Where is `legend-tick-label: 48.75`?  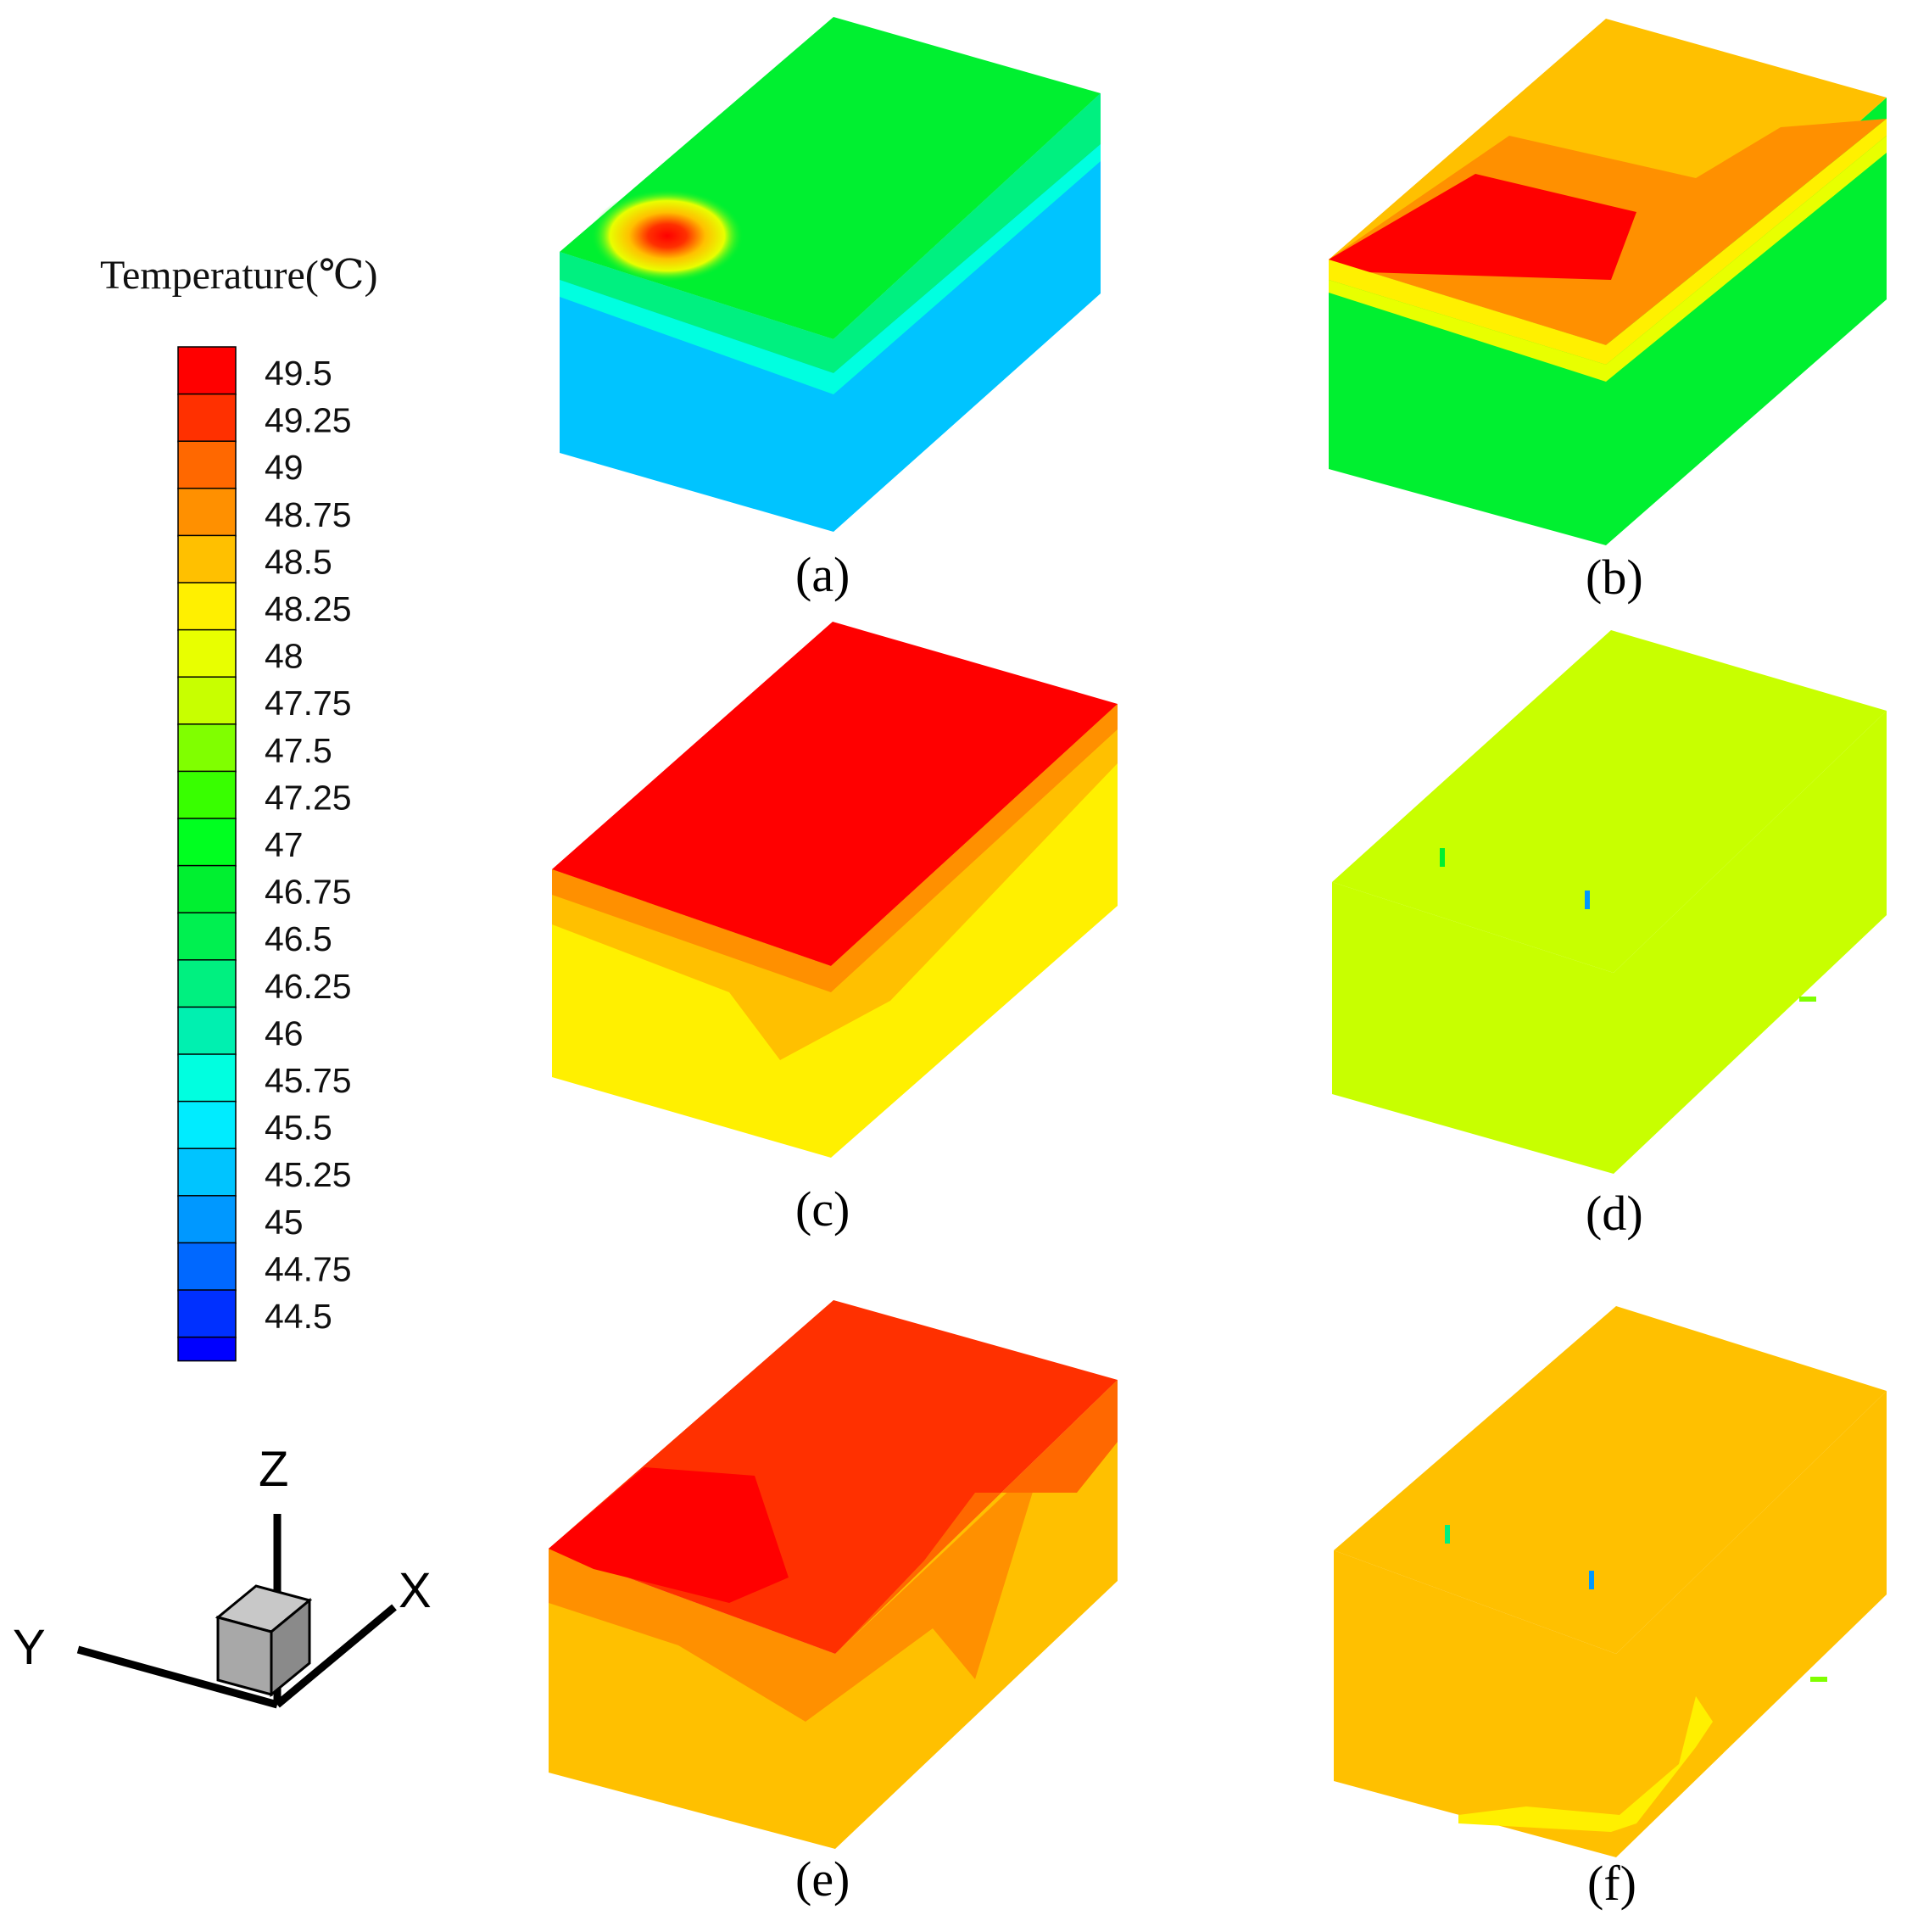 legend-tick-label: 48.75 is located at coordinates (308, 514).